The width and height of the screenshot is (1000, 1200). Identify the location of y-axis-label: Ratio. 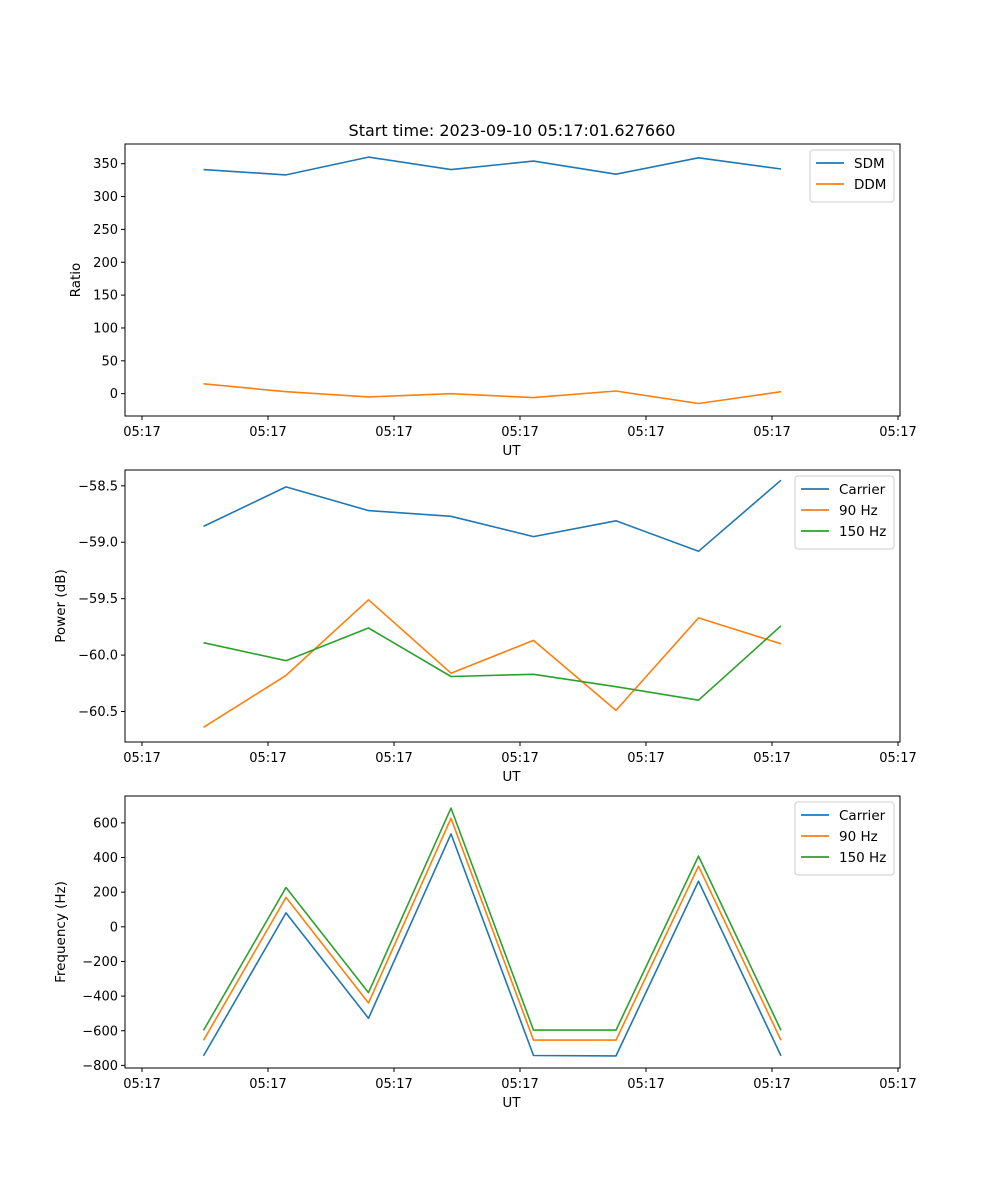
(76, 280).